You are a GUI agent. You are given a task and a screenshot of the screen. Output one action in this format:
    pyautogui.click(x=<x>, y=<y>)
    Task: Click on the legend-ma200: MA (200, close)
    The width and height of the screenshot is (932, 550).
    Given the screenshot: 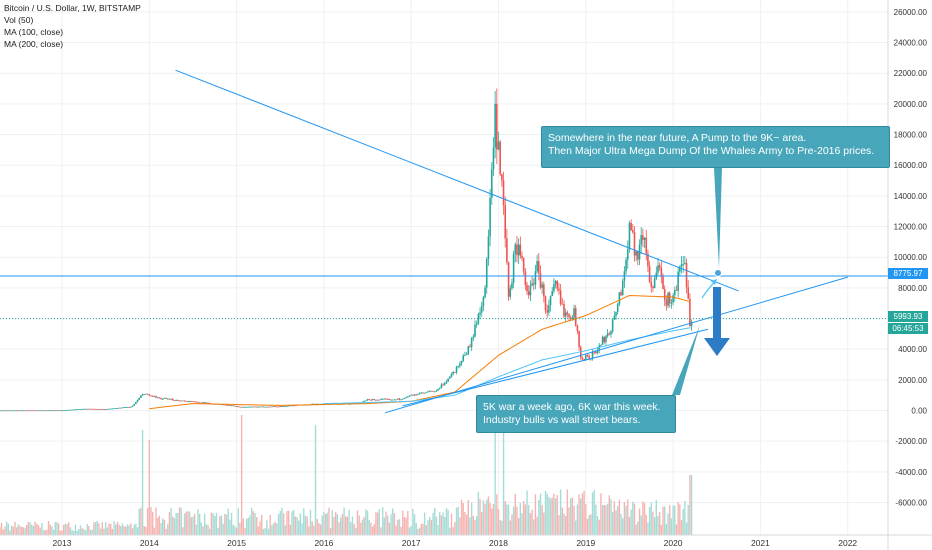 What is the action you would take?
    pyautogui.click(x=34, y=44)
    